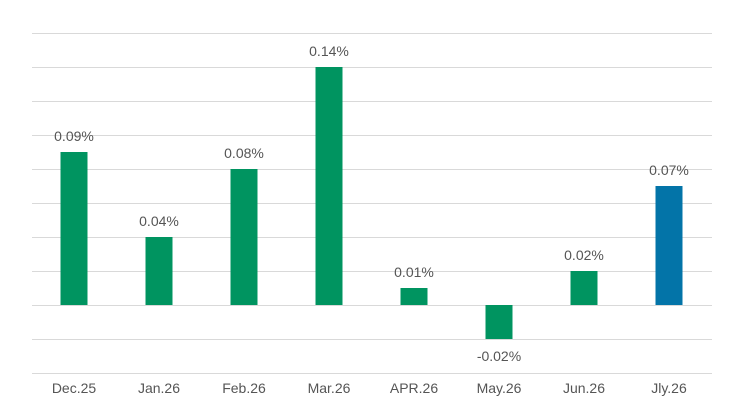 The width and height of the screenshot is (742, 420). What do you see at coordinates (244, 388) in the screenshot?
I see `x-tick-label: Feb.26` at bounding box center [244, 388].